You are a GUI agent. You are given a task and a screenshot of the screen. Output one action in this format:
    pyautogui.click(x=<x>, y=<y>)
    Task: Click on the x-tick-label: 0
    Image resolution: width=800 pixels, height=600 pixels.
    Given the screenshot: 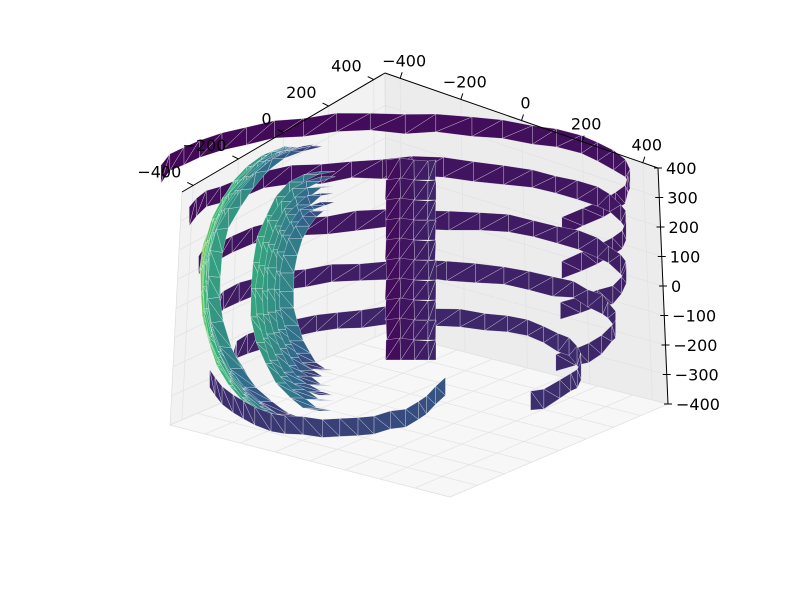 What is the action you would take?
    pyautogui.click(x=266, y=119)
    